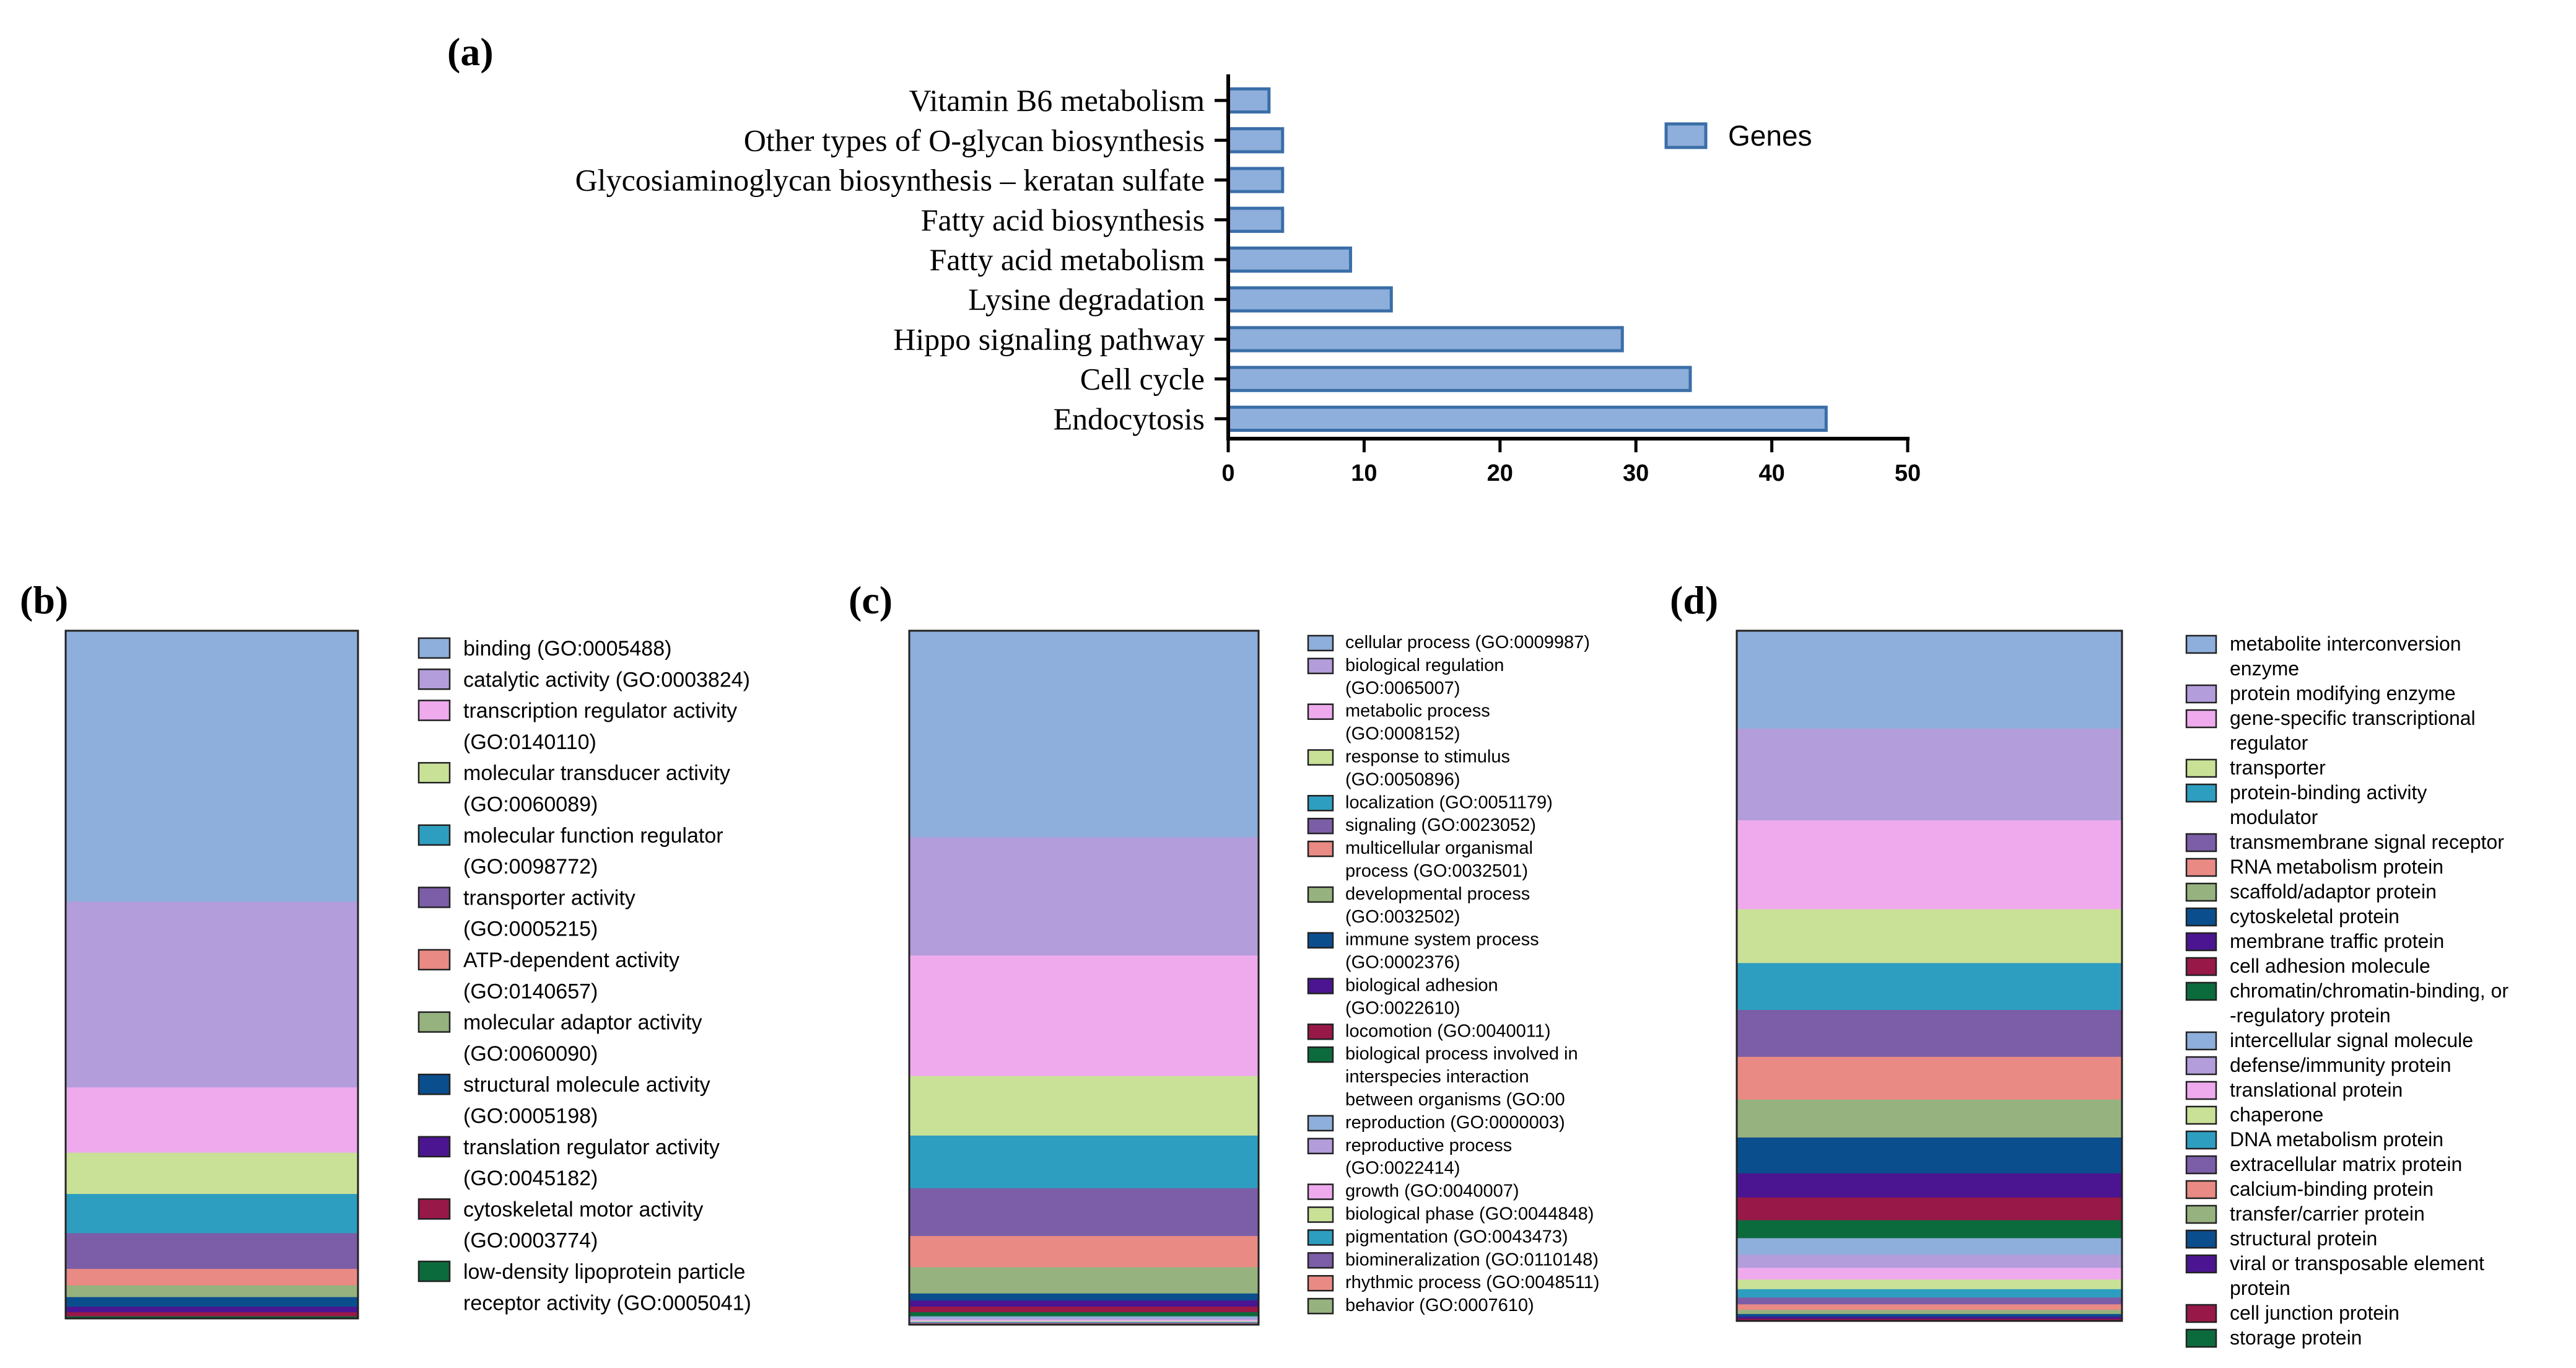 The image size is (2576, 1368). I want to click on stack-frame, so click(1084, 977).